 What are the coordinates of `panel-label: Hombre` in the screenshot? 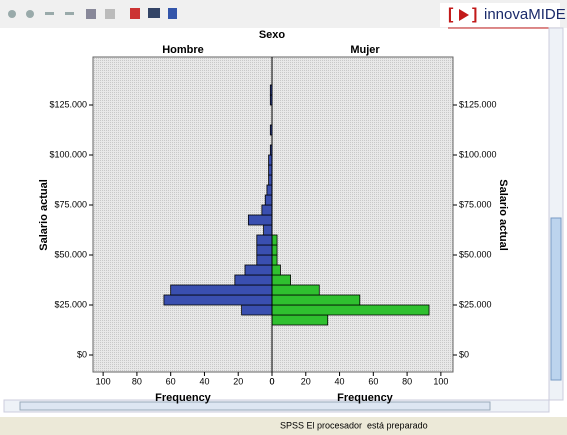 It's located at (183, 50).